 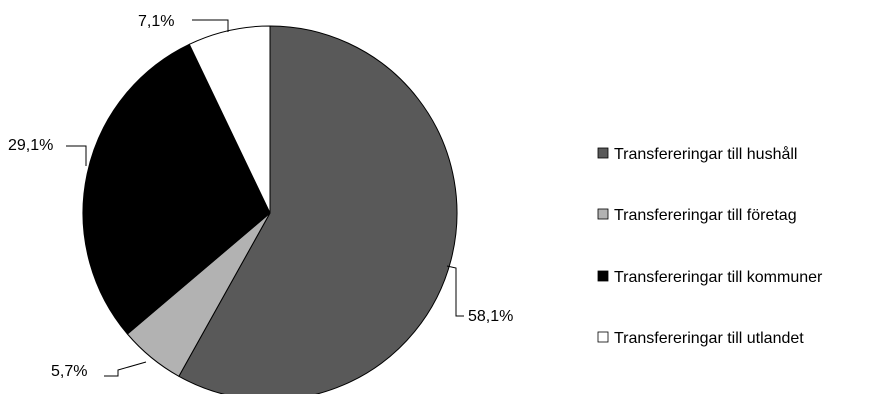 What do you see at coordinates (705, 154) in the screenshot?
I see `legend-label-hushall: Transfereringar till hushåll` at bounding box center [705, 154].